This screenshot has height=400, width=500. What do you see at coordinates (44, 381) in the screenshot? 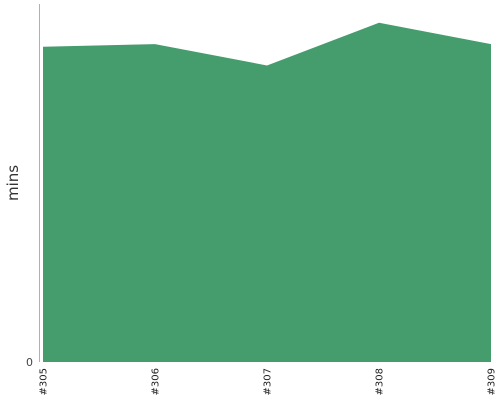
I see `x-tick-label: #305` at bounding box center [44, 381].